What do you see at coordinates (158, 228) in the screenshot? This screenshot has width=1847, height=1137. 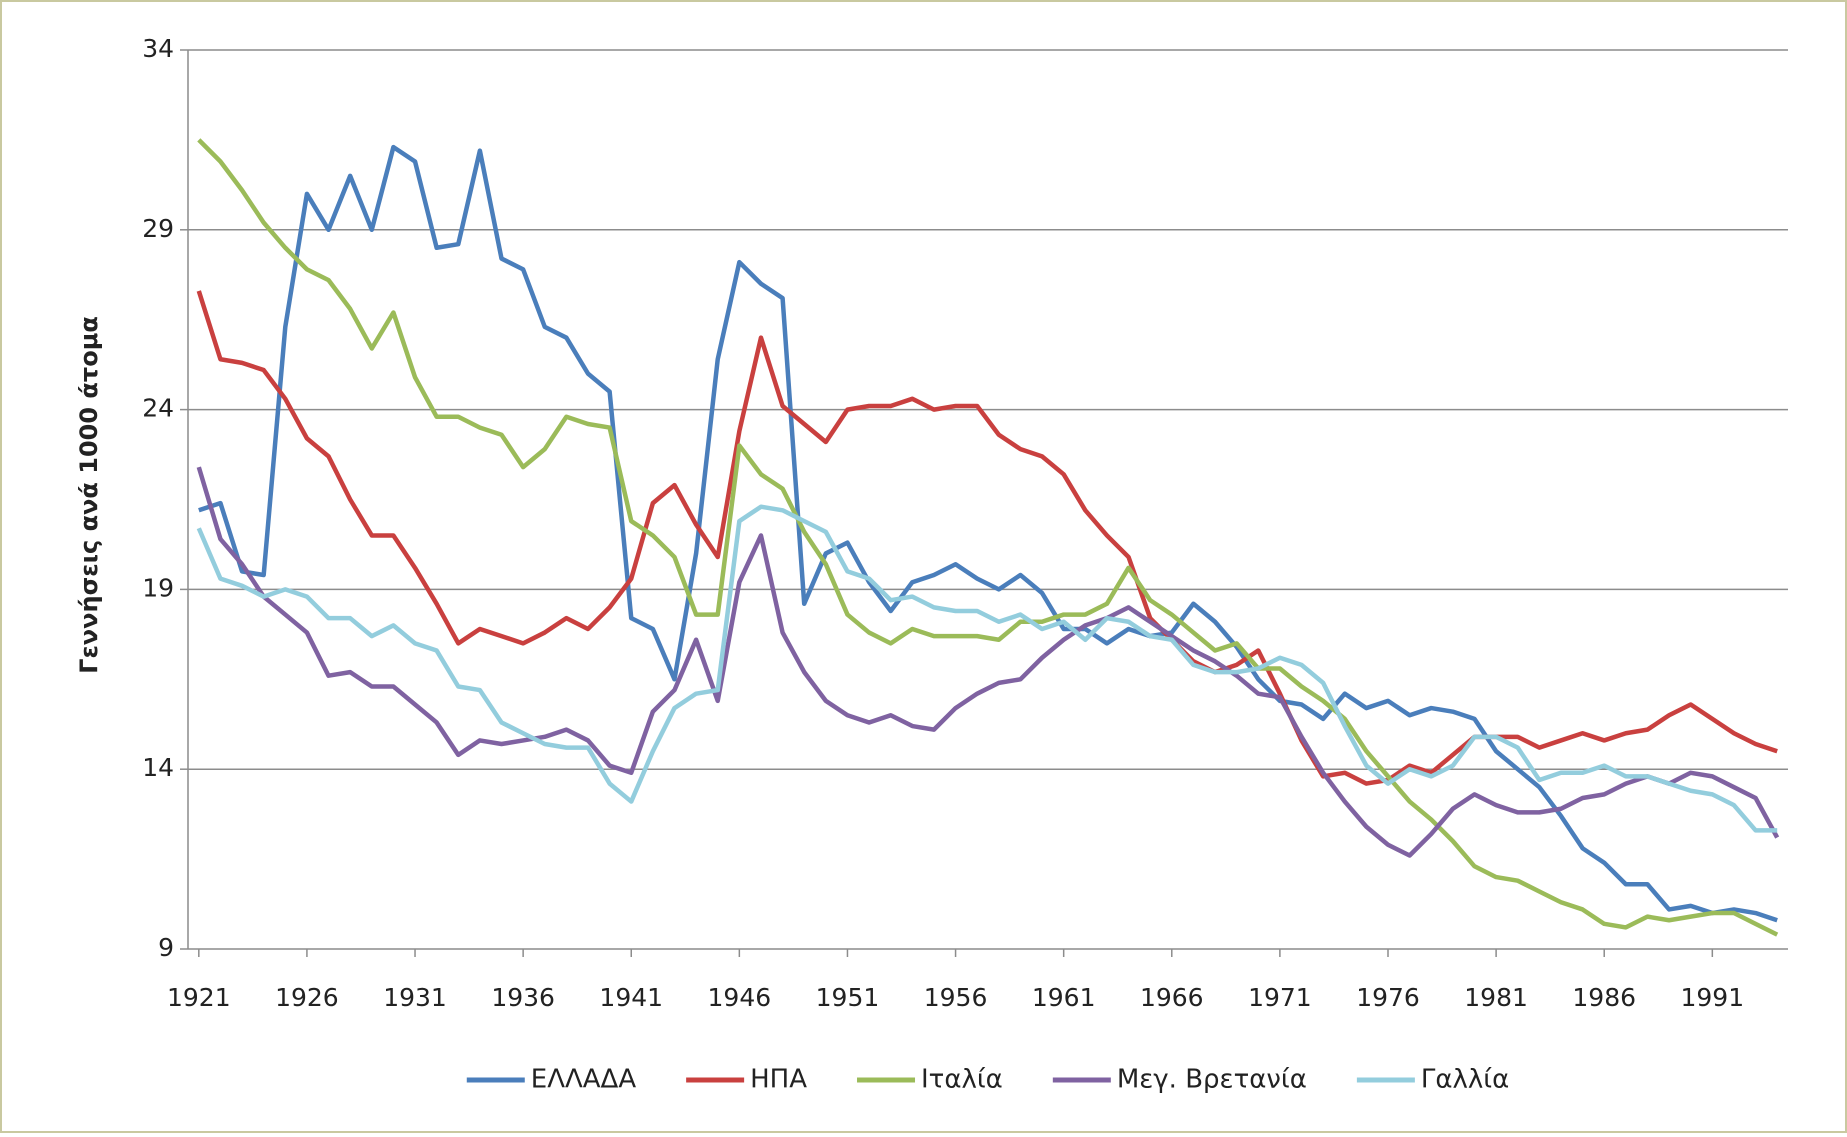 I see `y-tick-label: 29` at bounding box center [158, 228].